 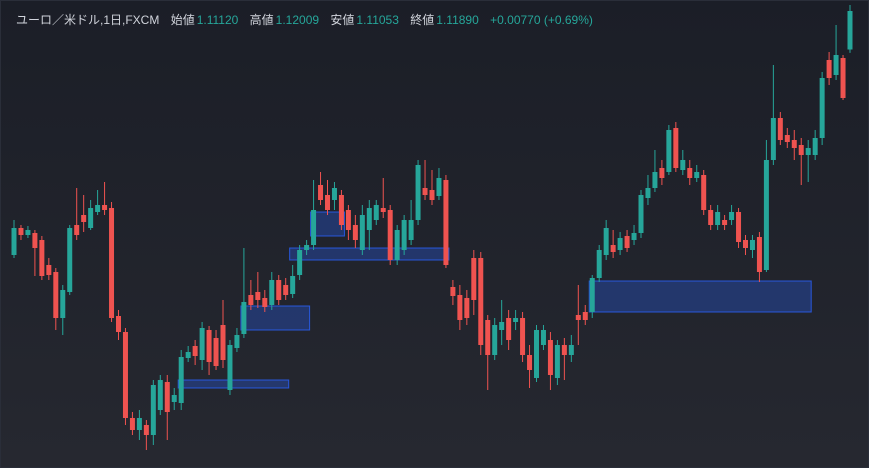 What do you see at coordinates (541, 20) in the screenshot?
I see `legend-change: +0.00770 (+0.69%)` at bounding box center [541, 20].